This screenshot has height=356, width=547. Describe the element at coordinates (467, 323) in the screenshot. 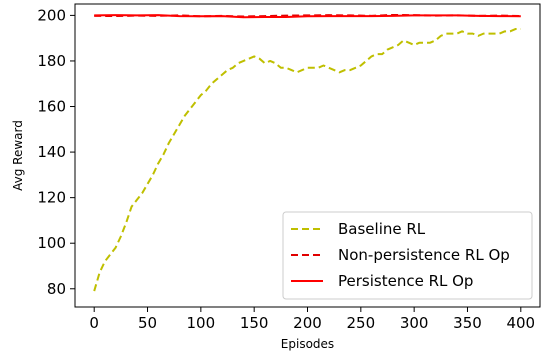

I see `x-tick-label: 350` at that location.